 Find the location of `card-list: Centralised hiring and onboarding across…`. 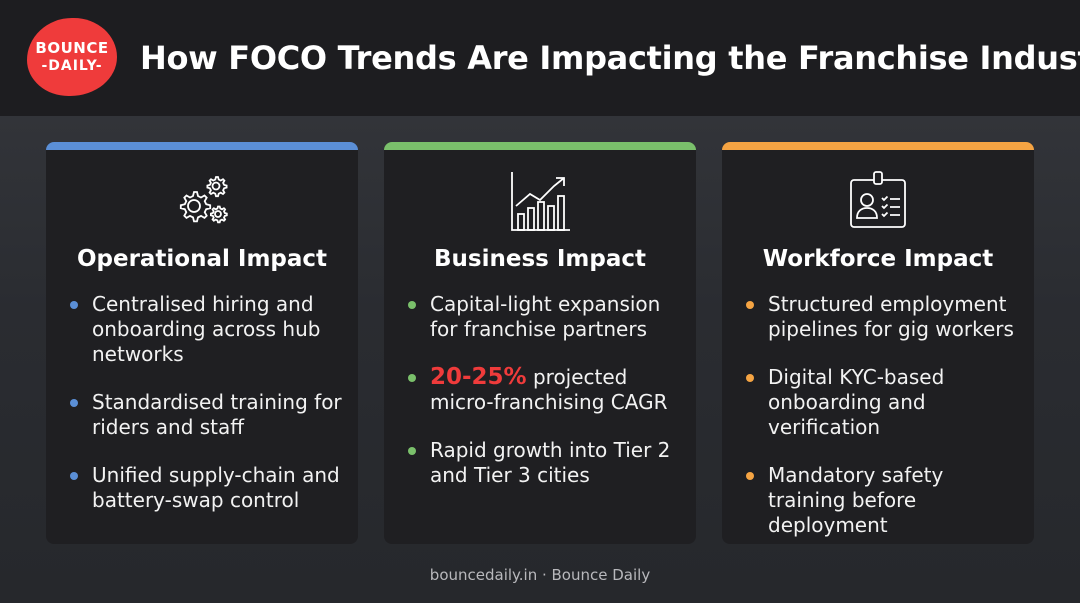

card-list: Centralised hiring and onboarding across… is located at coordinates (210, 414).